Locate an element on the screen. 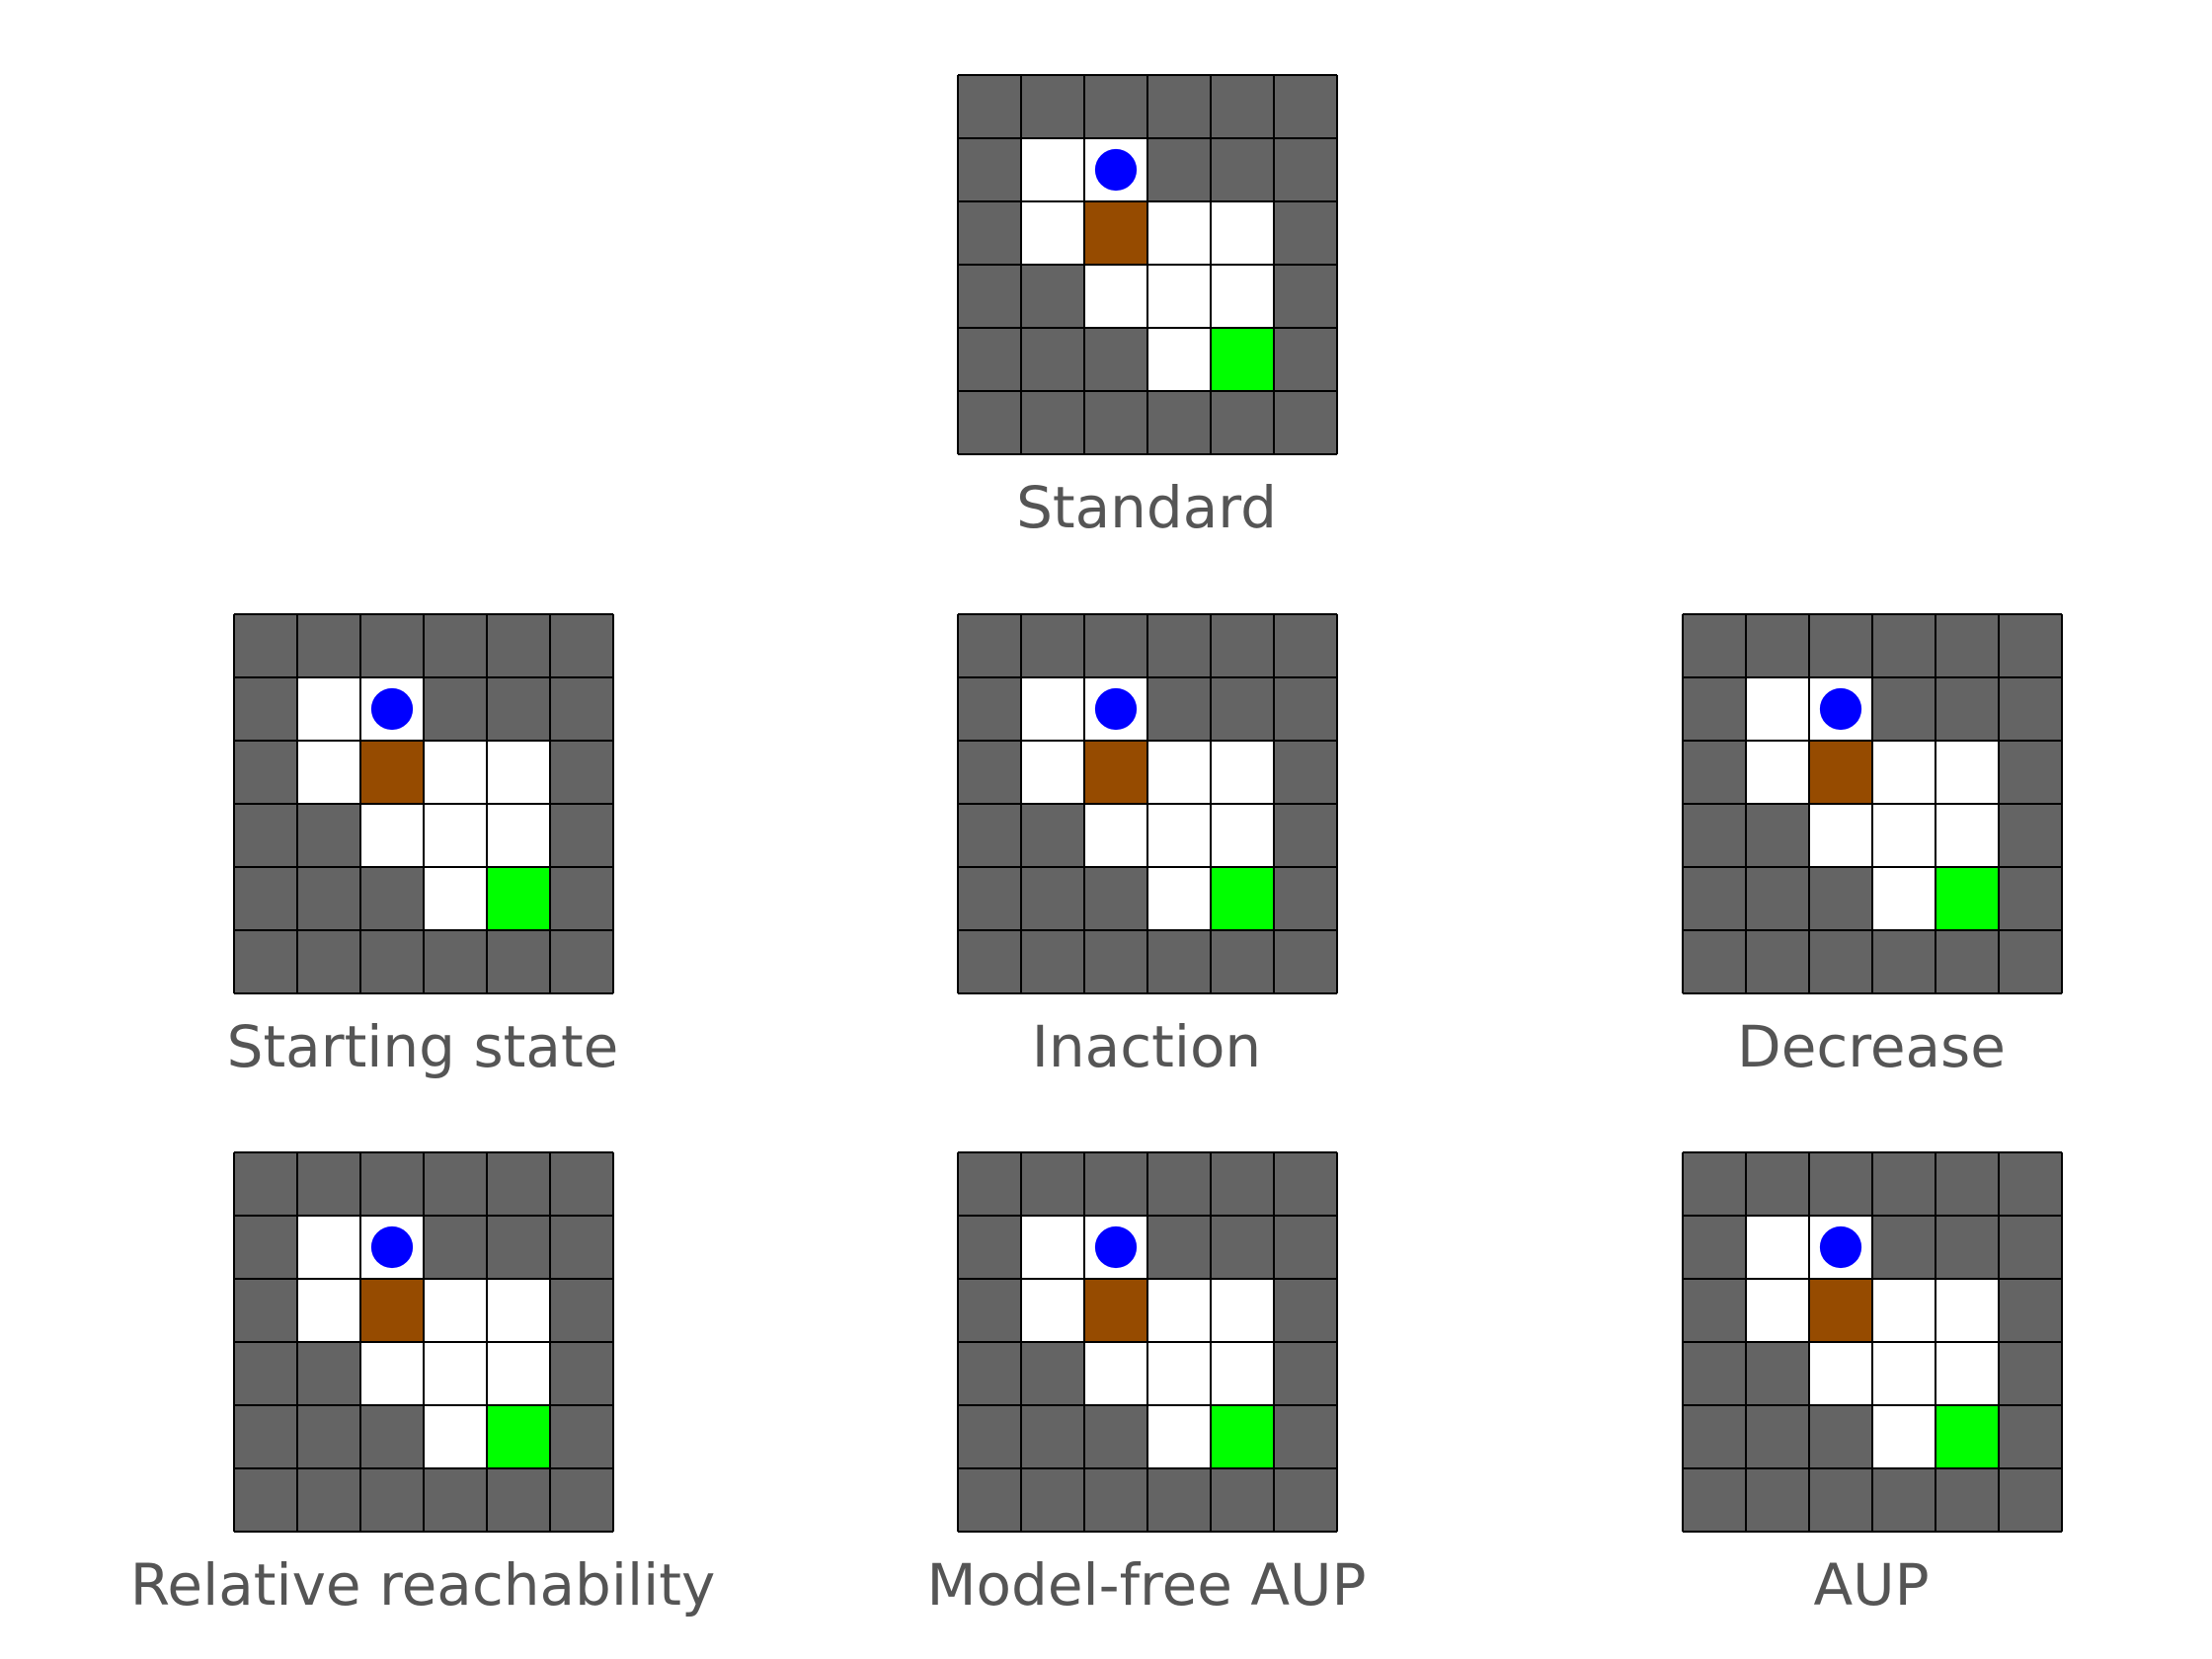  gridworld-relative-reachability is located at coordinates (424, 1342).